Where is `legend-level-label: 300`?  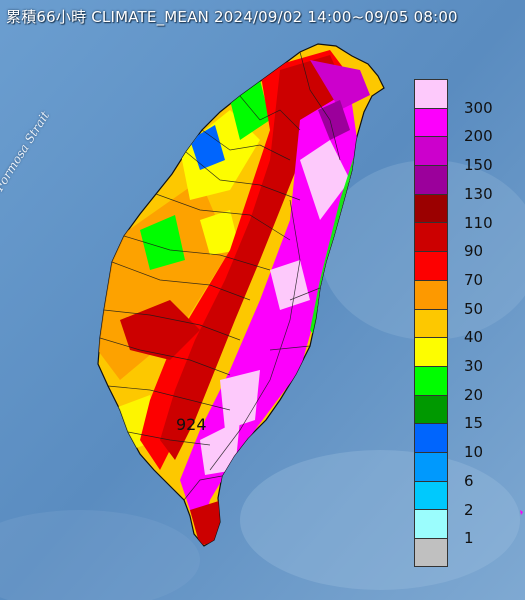
legend-level-label: 300 is located at coordinates (478, 107).